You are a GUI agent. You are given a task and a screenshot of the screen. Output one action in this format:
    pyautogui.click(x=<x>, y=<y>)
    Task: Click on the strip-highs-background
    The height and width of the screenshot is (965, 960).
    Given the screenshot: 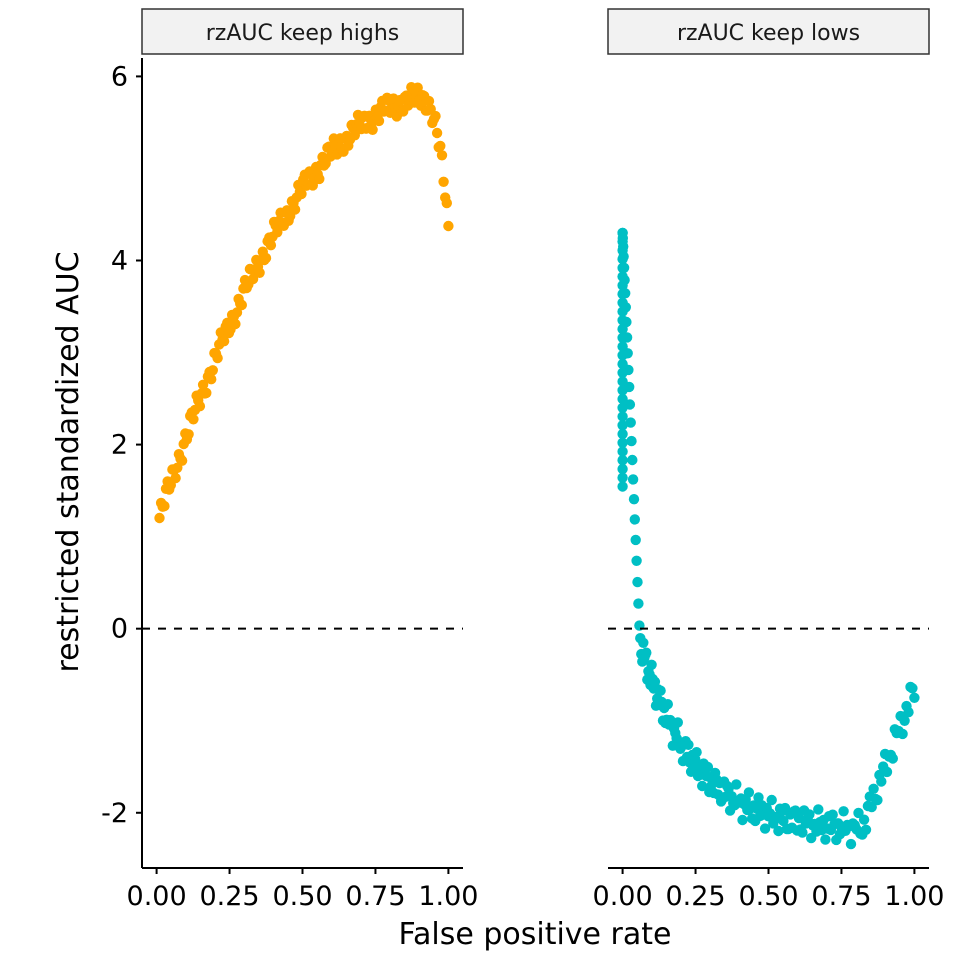 What is the action you would take?
    pyautogui.click(x=302, y=31)
    